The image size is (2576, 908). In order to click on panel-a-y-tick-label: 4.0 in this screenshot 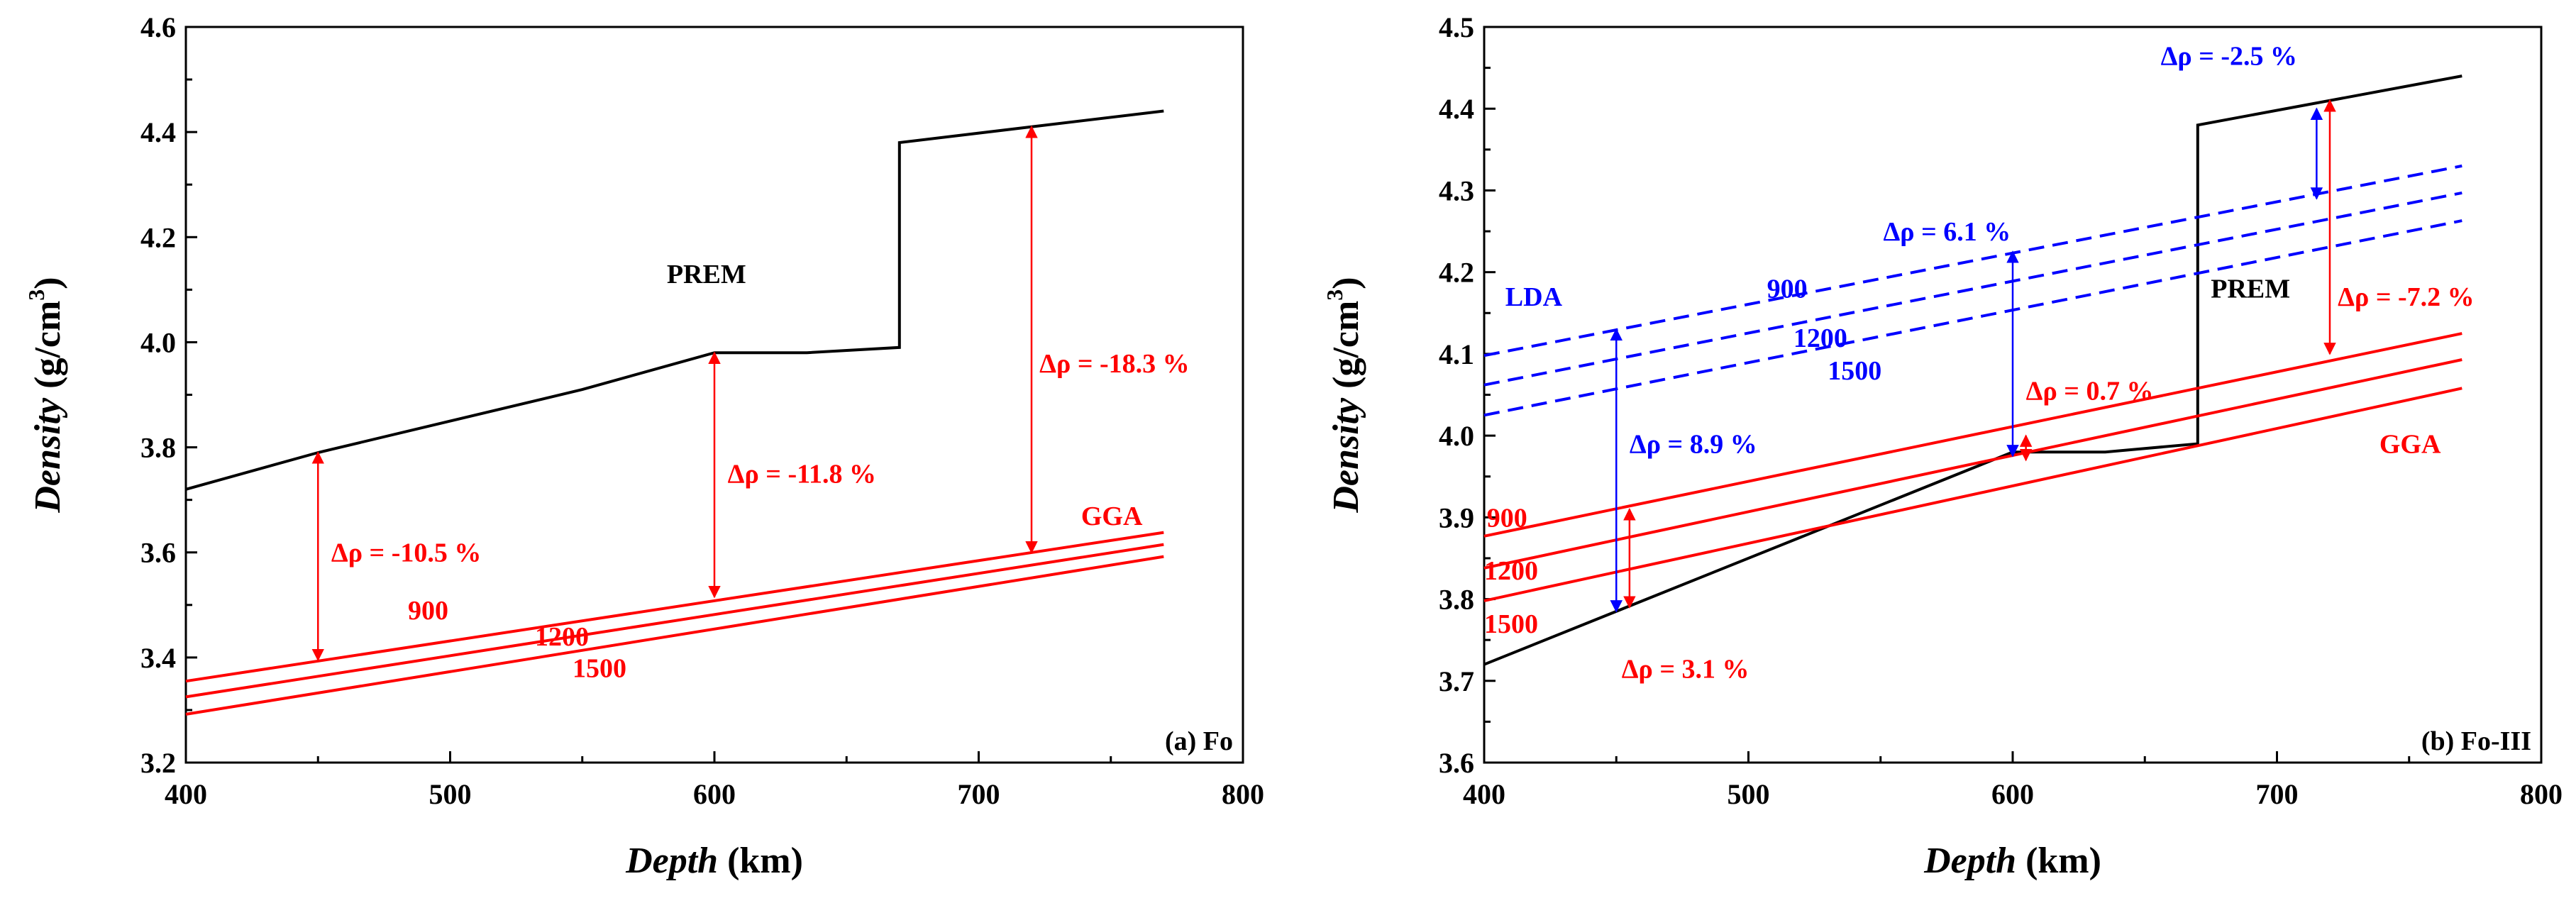, I will do `click(158, 342)`.